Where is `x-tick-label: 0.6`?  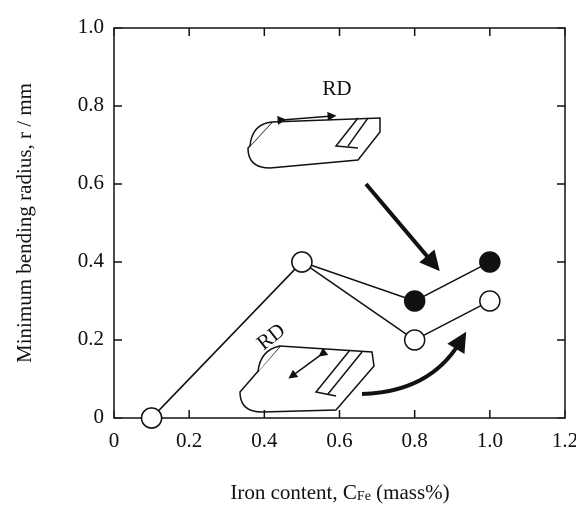
x-tick-label: 0.6 is located at coordinates (339, 440).